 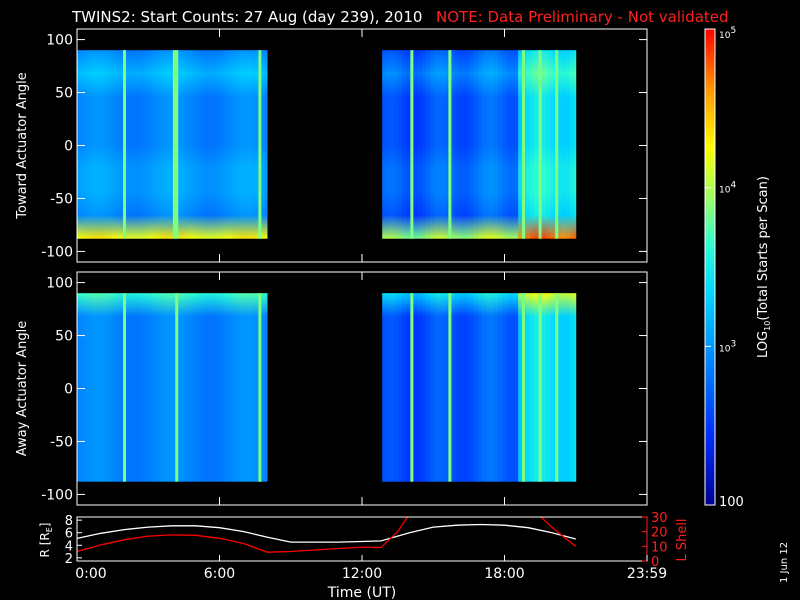 What do you see at coordinates (659, 533) in the screenshot?
I see `right-y-tick-label: 20` at bounding box center [659, 533].